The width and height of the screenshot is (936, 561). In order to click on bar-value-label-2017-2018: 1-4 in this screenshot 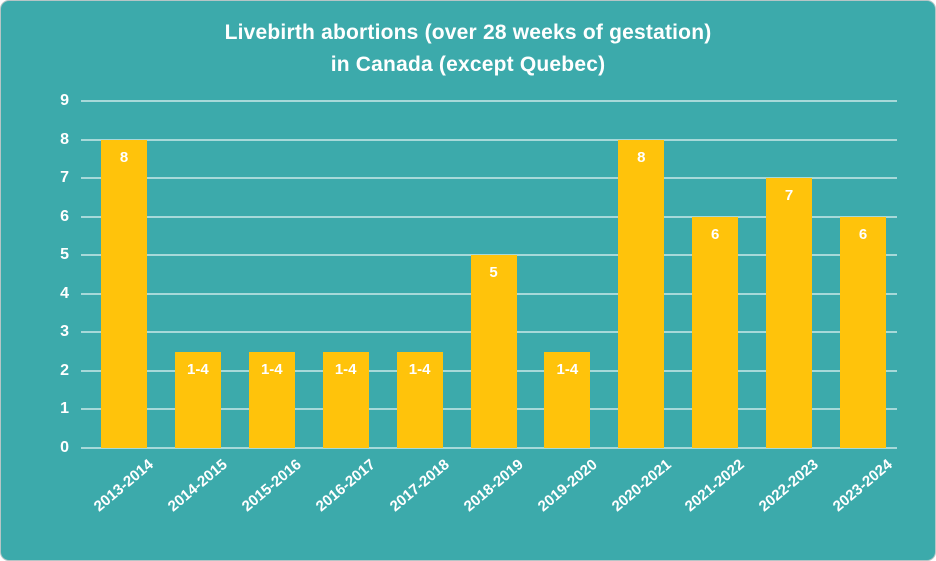, I will do `click(419, 369)`.